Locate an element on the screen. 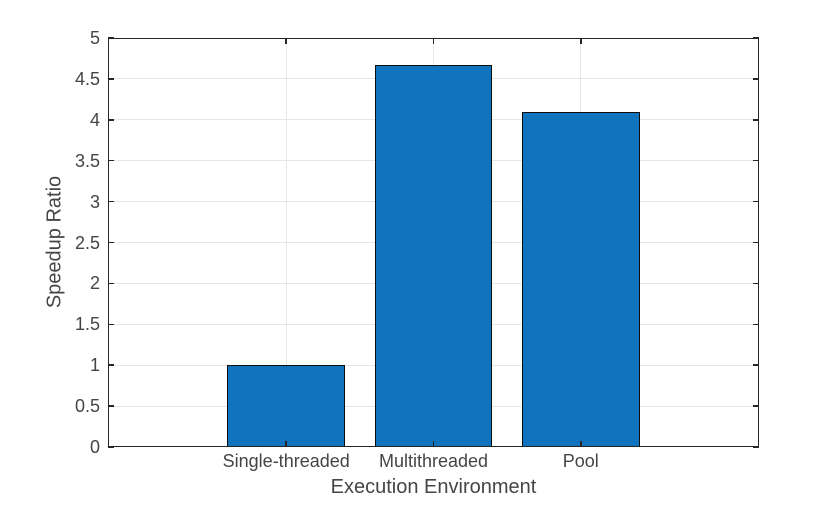 The image size is (840, 505). y-tick-label: 2.5 is located at coordinates (87, 242).